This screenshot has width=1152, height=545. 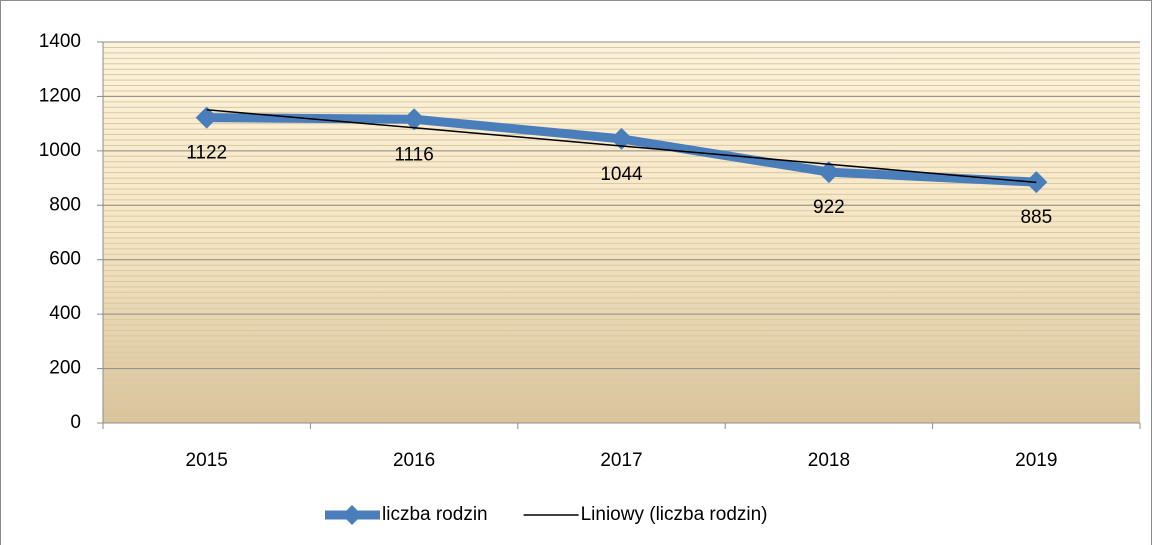 What do you see at coordinates (65, 368) in the screenshot?
I see `y-tick-label: 200` at bounding box center [65, 368].